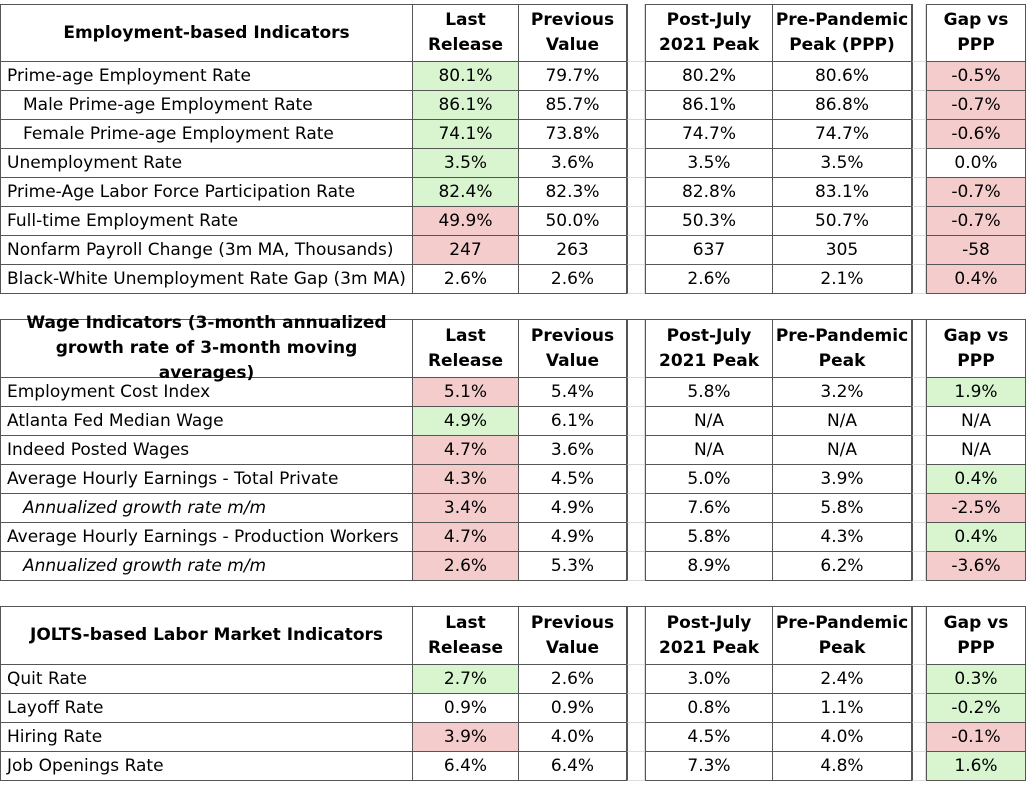 The width and height of the screenshot is (1026, 785). I want to click on value-text: 1.9%, so click(976, 392).